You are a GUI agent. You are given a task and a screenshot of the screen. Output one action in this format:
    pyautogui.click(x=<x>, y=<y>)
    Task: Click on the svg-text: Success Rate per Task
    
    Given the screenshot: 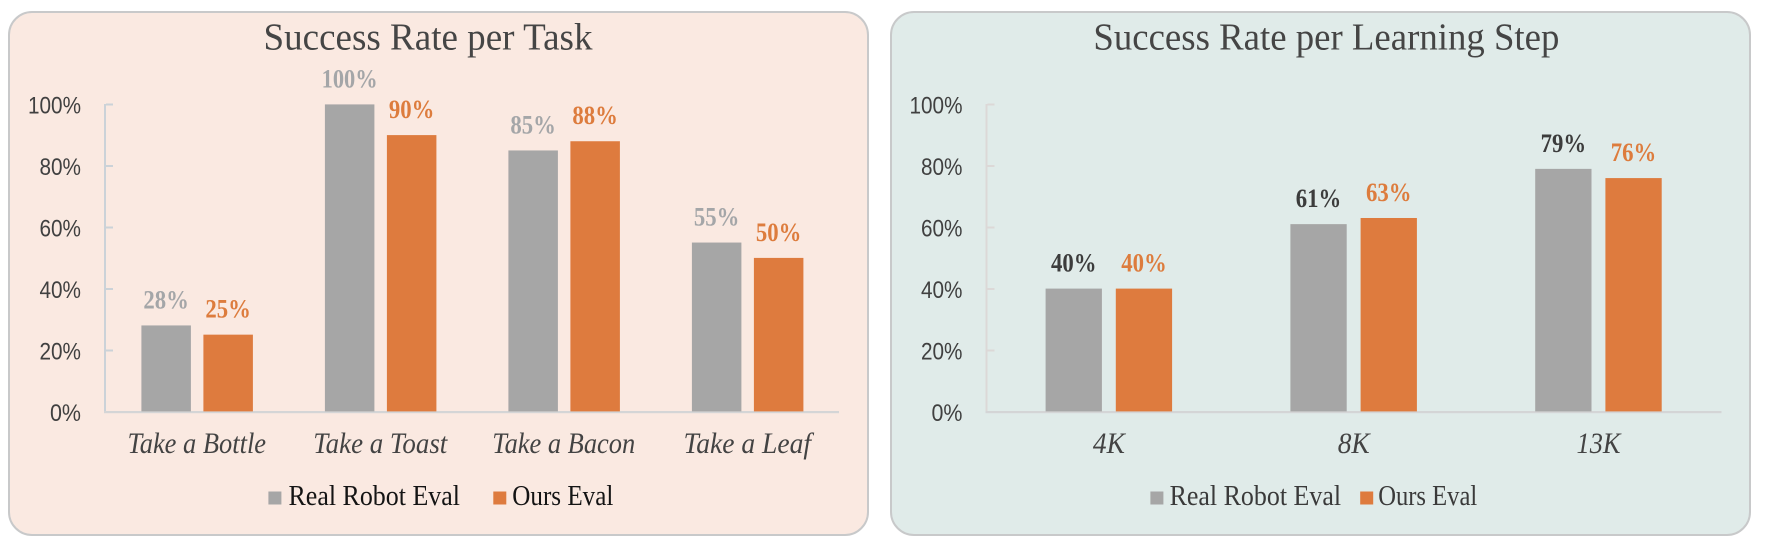 What is the action you would take?
    pyautogui.click(x=428, y=38)
    